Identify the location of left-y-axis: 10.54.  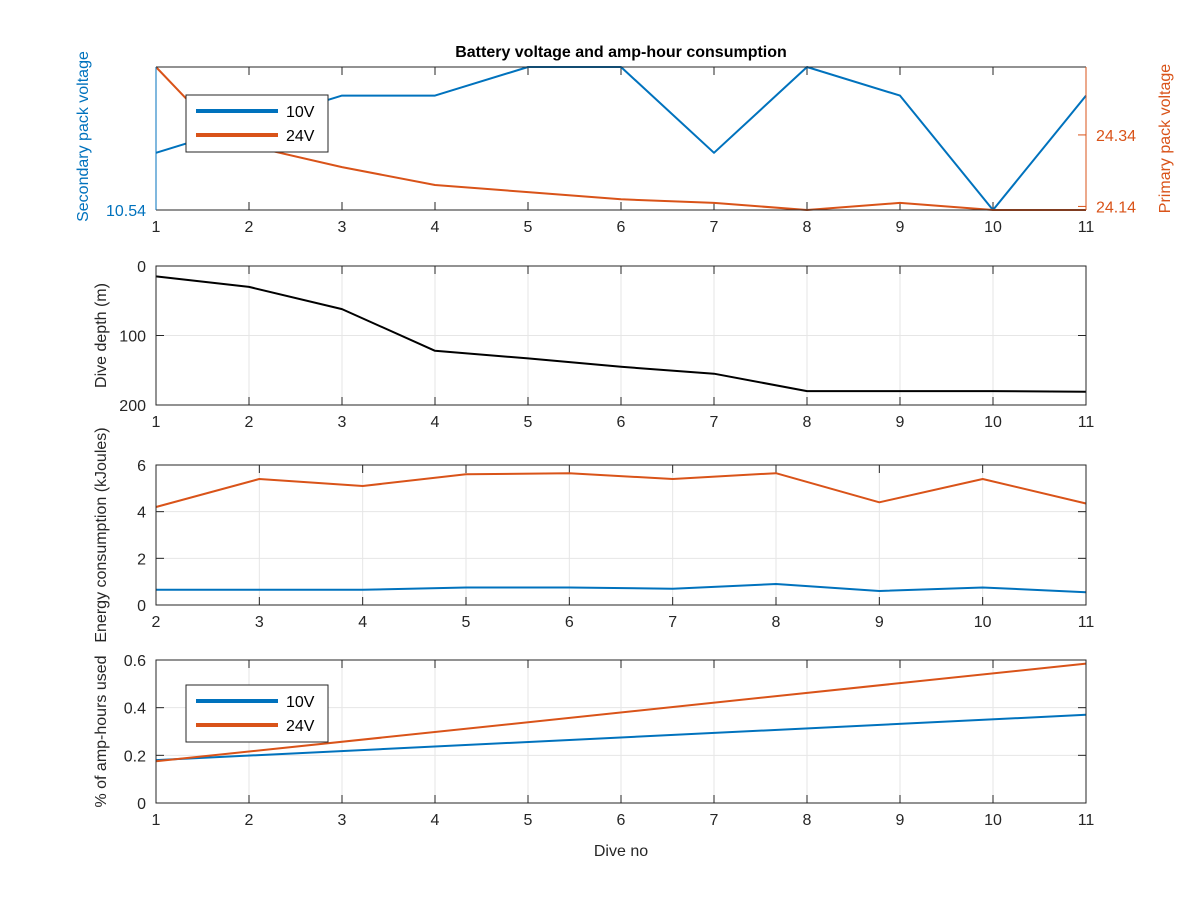
(135, 211).